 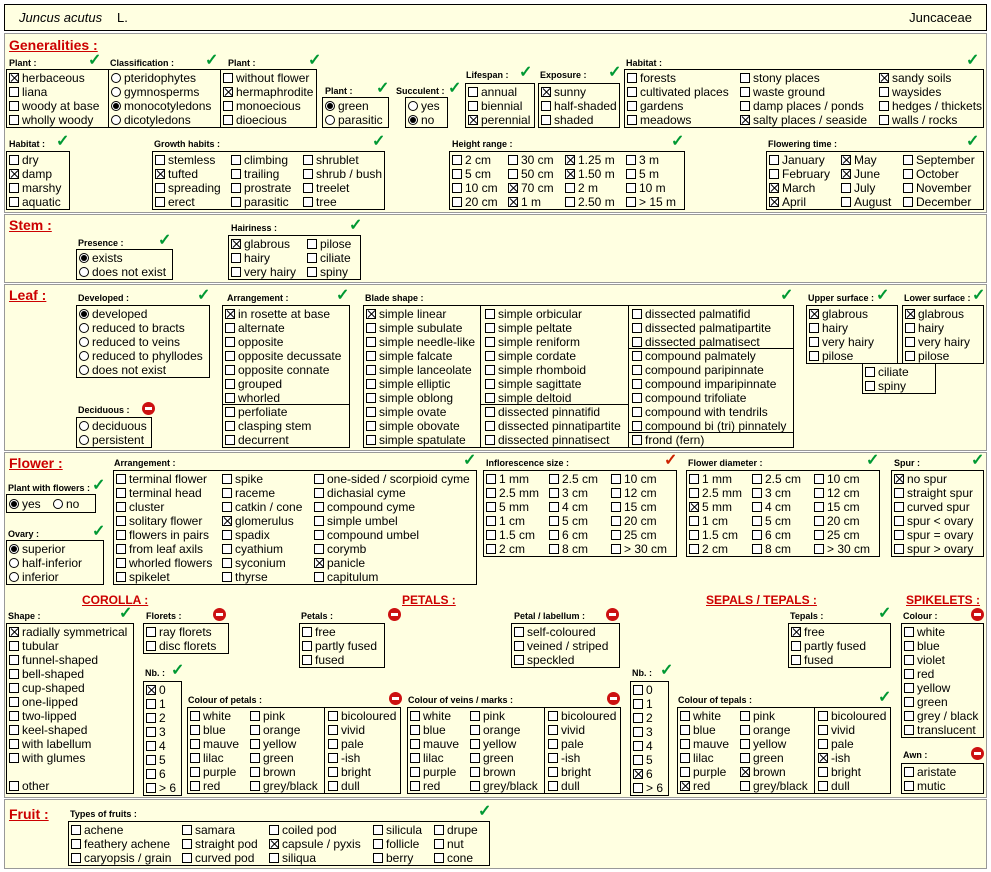 I want to click on blade-shape-option: simple rhomboid, so click(x=535, y=370).